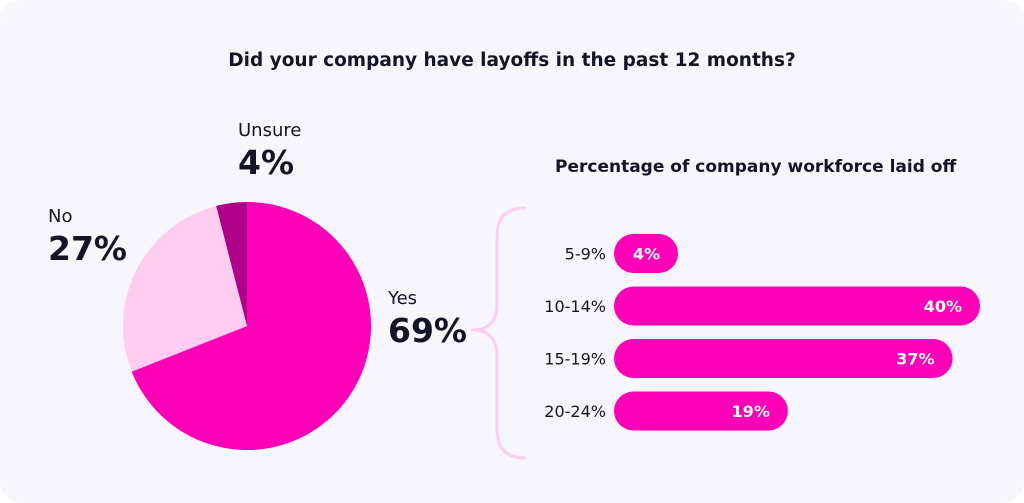 The width and height of the screenshot is (1024, 503). Describe the element at coordinates (60, 216) in the screenshot. I see `pie-label-no-name: No` at that location.